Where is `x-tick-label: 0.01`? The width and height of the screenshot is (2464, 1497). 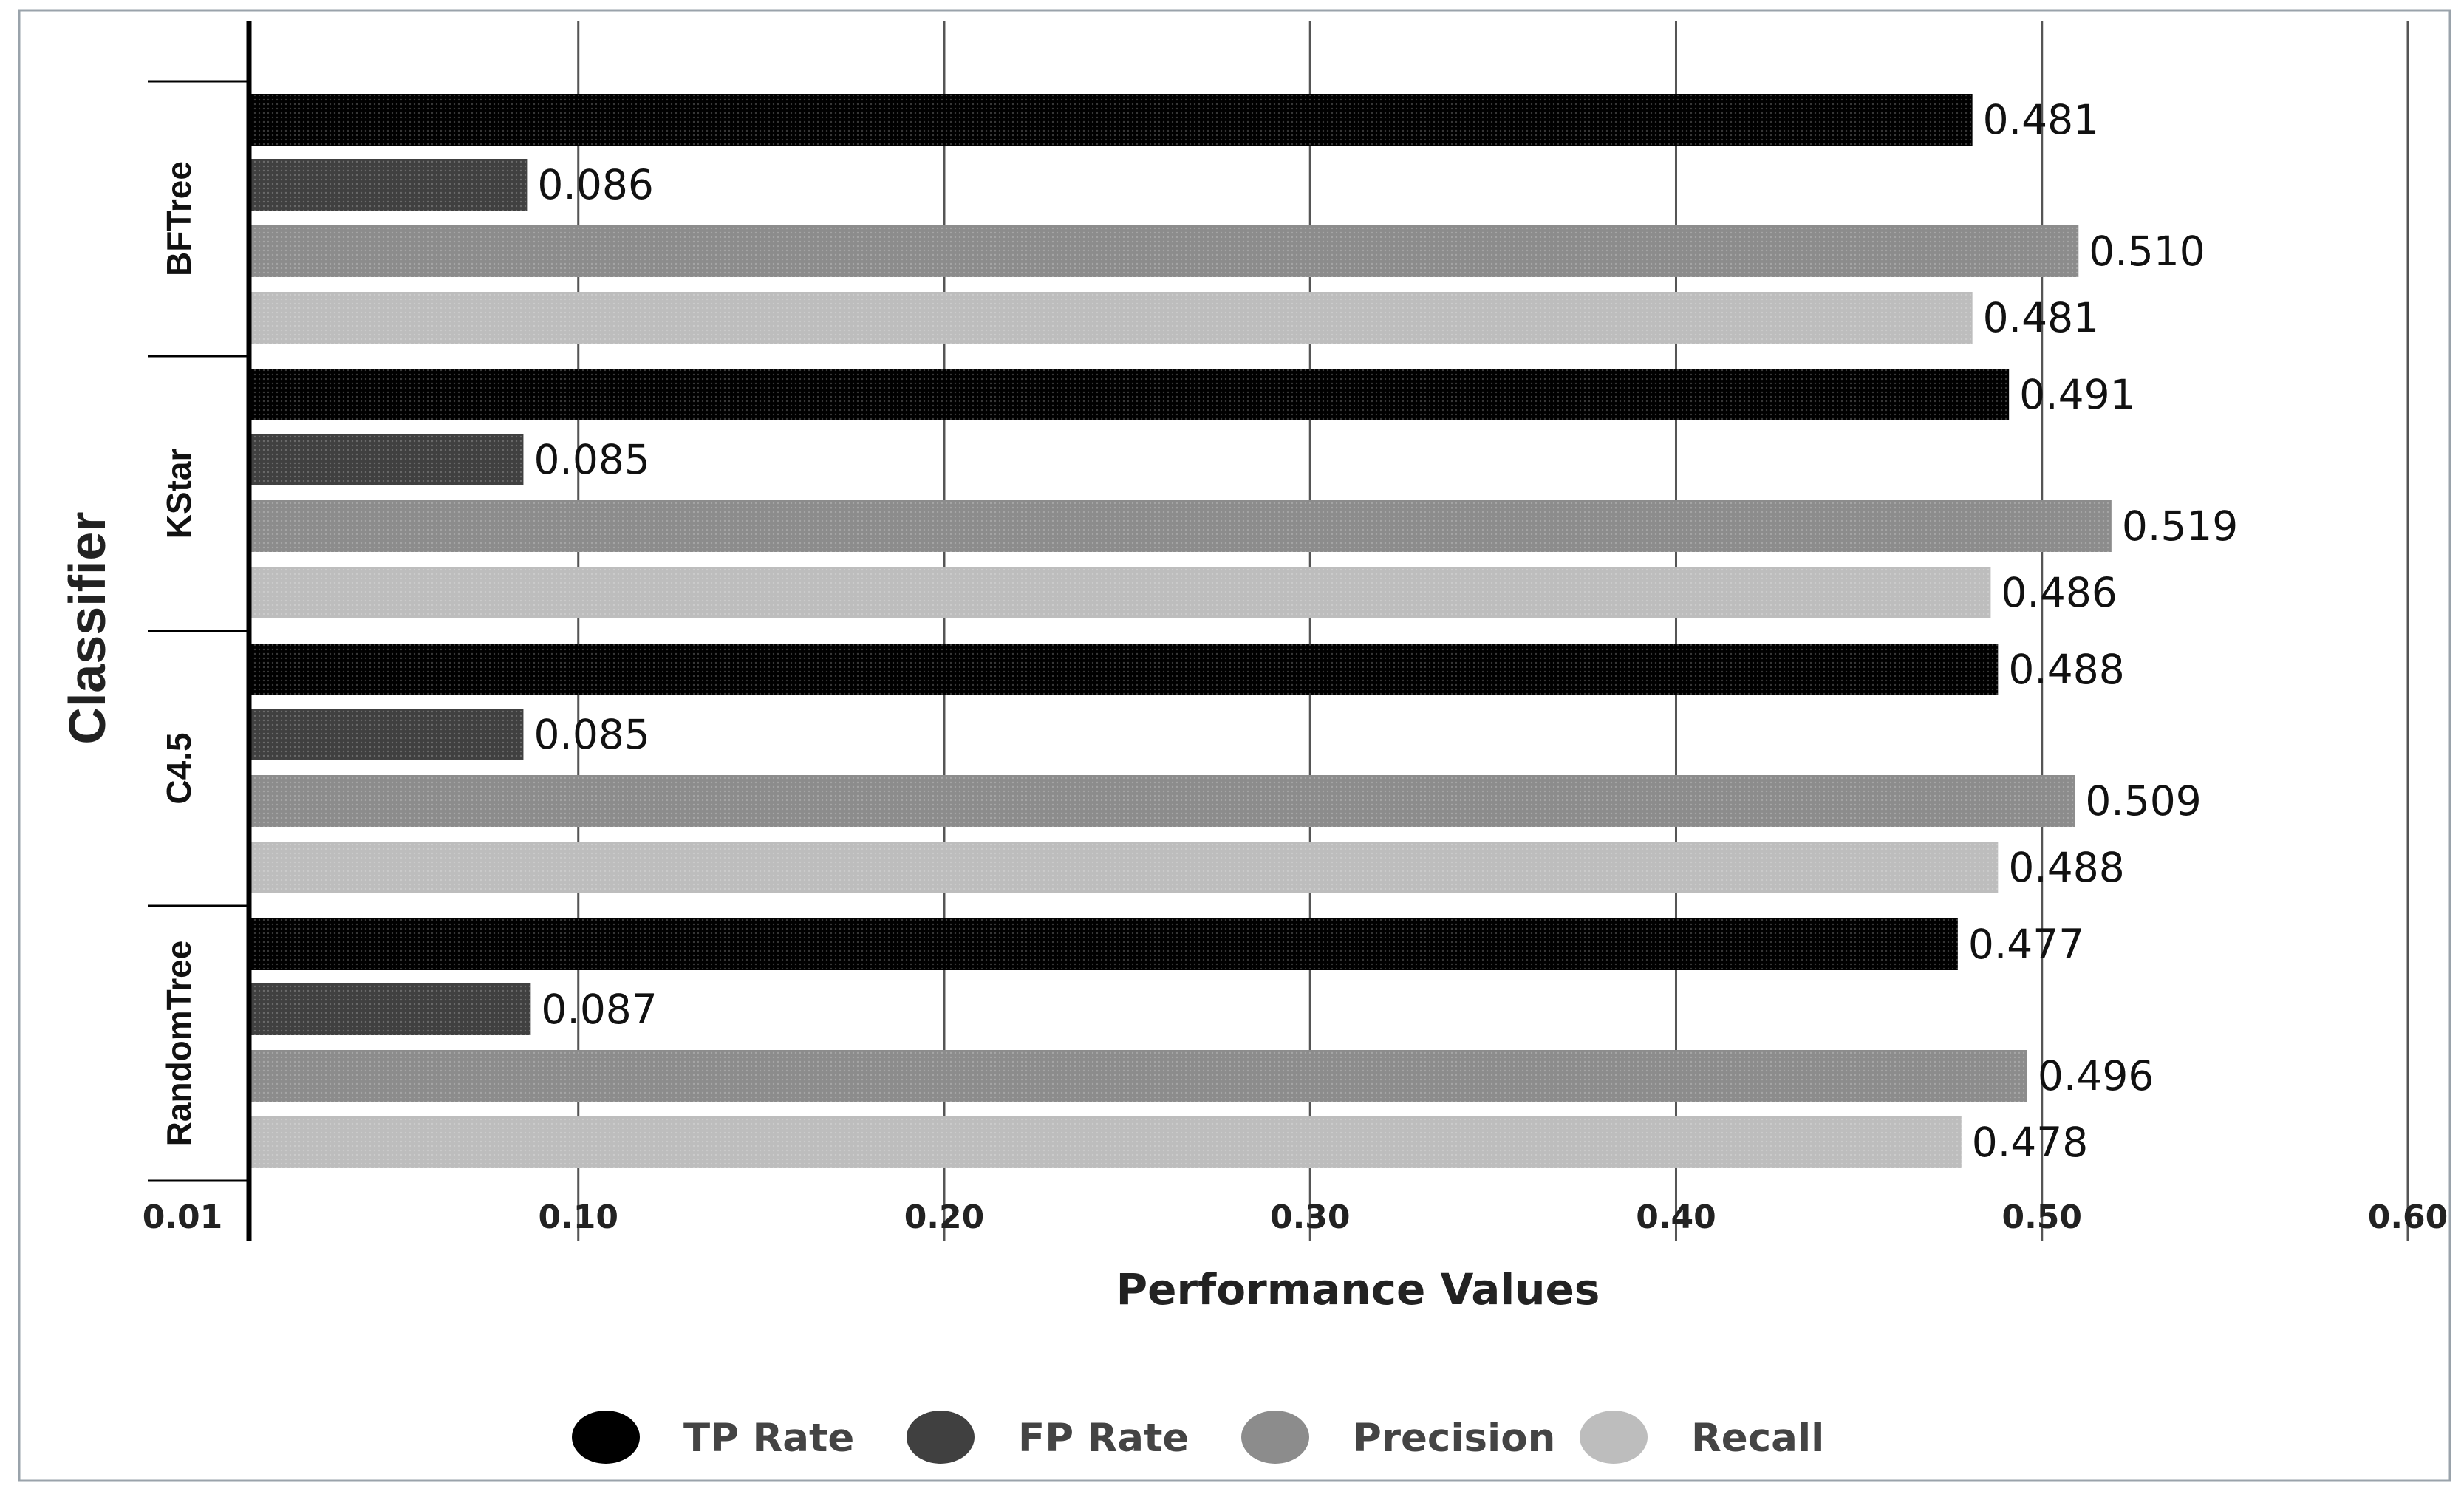 x-tick-label: 0.01 is located at coordinates (183, 1217).